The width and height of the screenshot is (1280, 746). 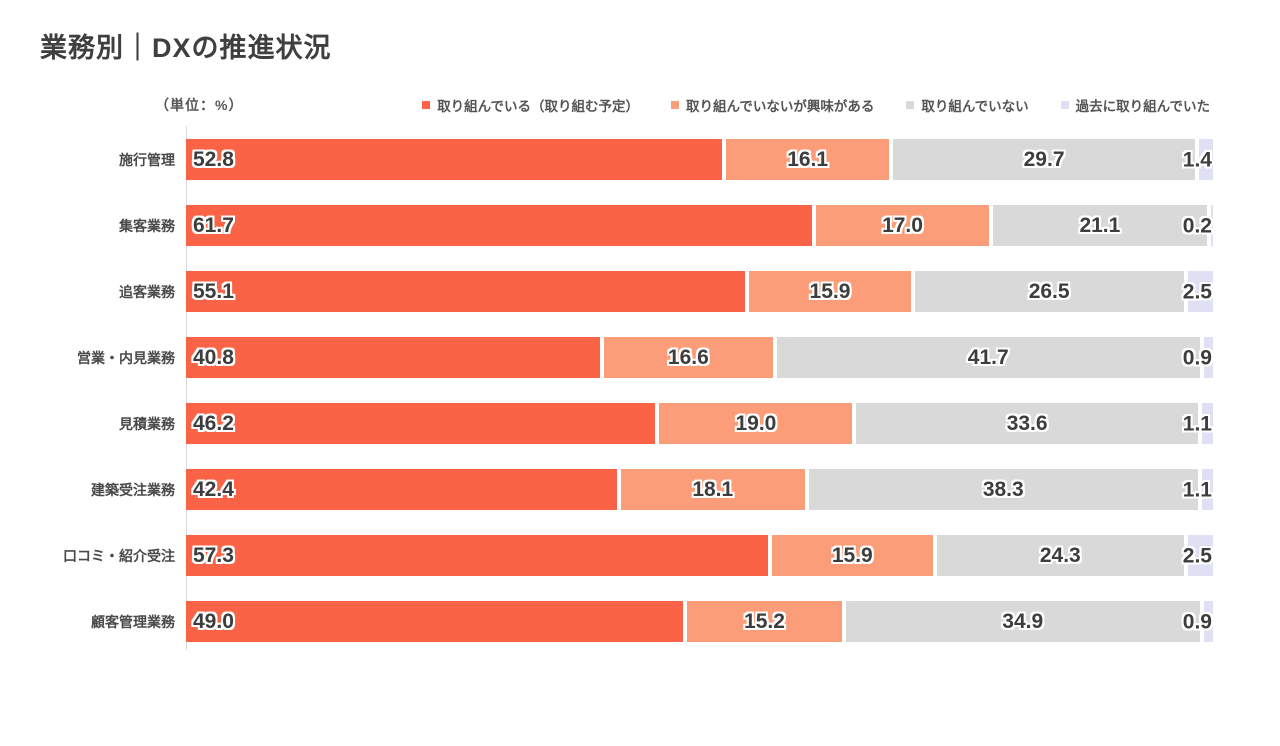 I want to click on legend-item-3: 過去に取り組んでいた, so click(x=1135, y=105).